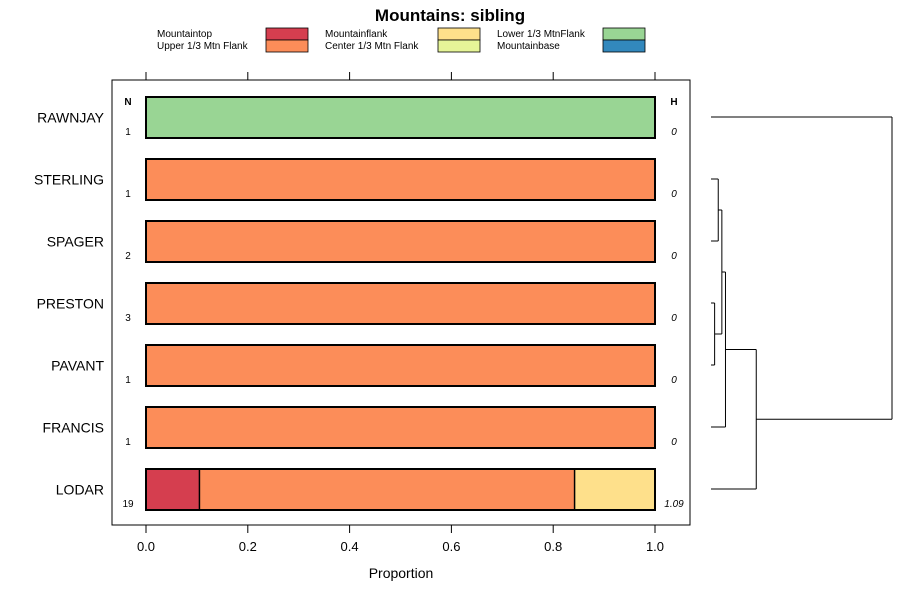 The width and height of the screenshot is (900, 600). Describe the element at coordinates (70, 304) in the screenshot. I see `category-label: PRESTON` at that location.